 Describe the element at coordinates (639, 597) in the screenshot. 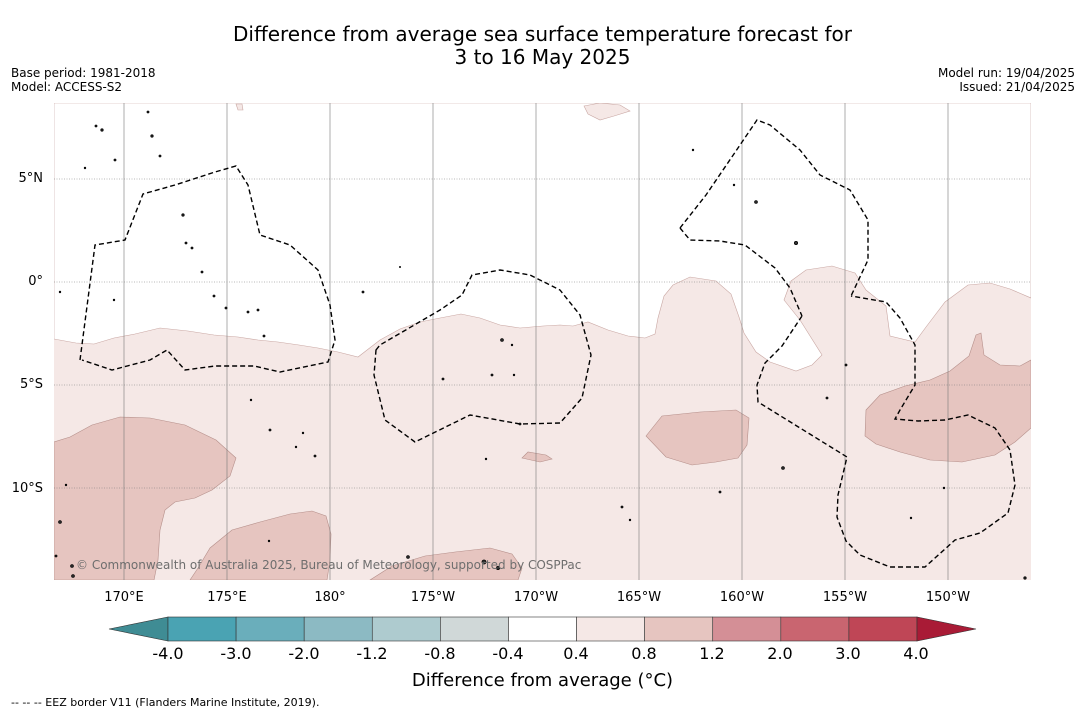

I see `lon-label-165w: 165°W` at that location.